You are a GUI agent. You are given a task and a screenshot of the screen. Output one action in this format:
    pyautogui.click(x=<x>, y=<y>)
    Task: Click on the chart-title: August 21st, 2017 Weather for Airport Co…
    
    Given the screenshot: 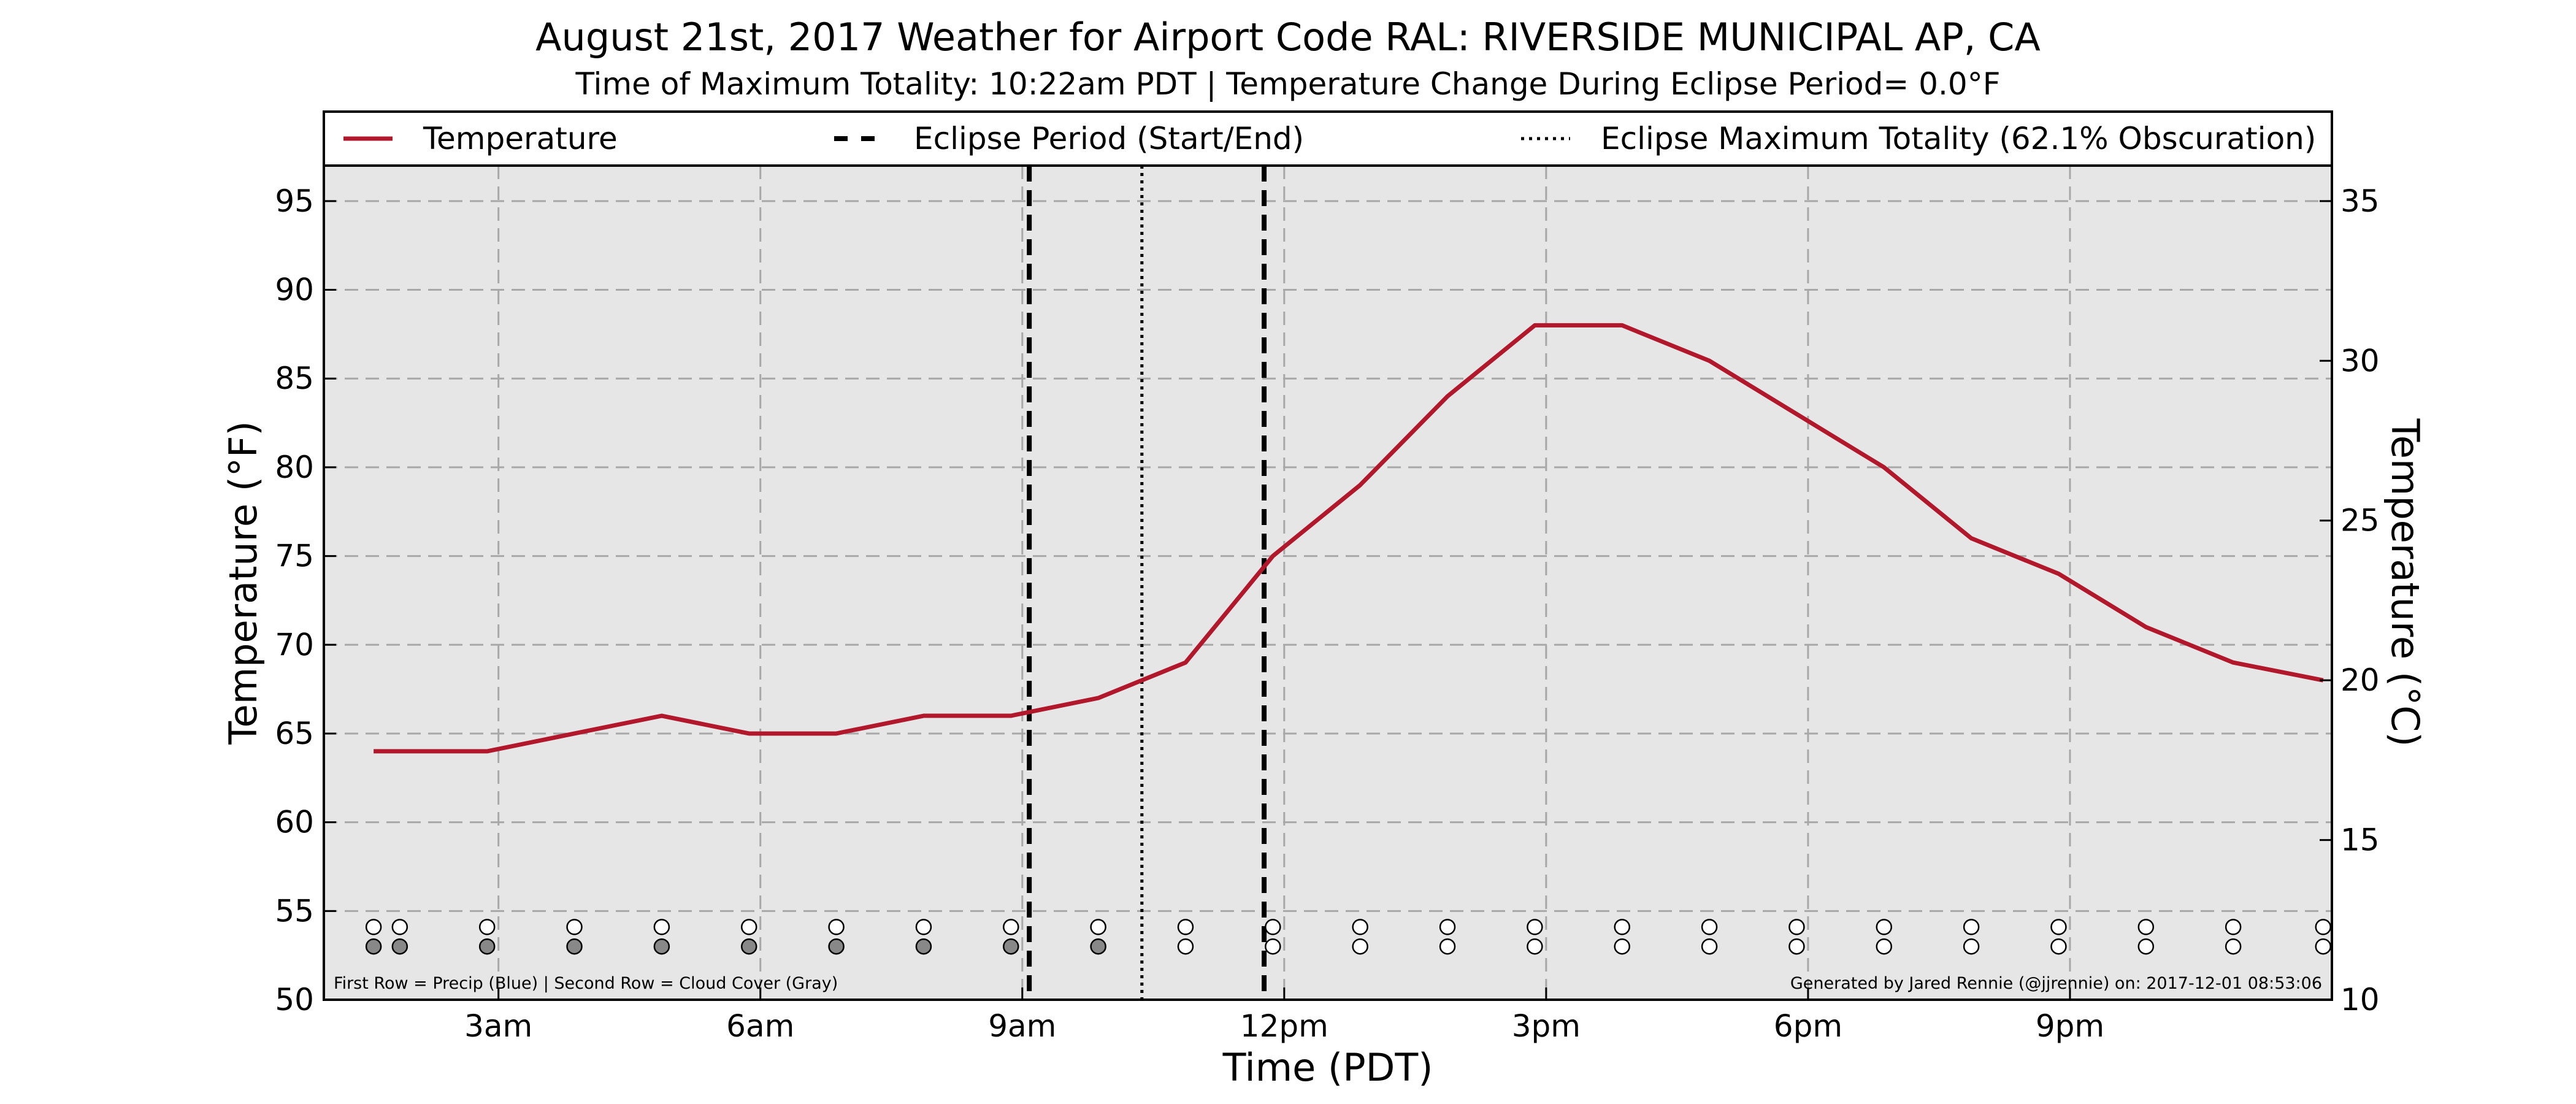 What is the action you would take?
    pyautogui.click(x=1288, y=37)
    